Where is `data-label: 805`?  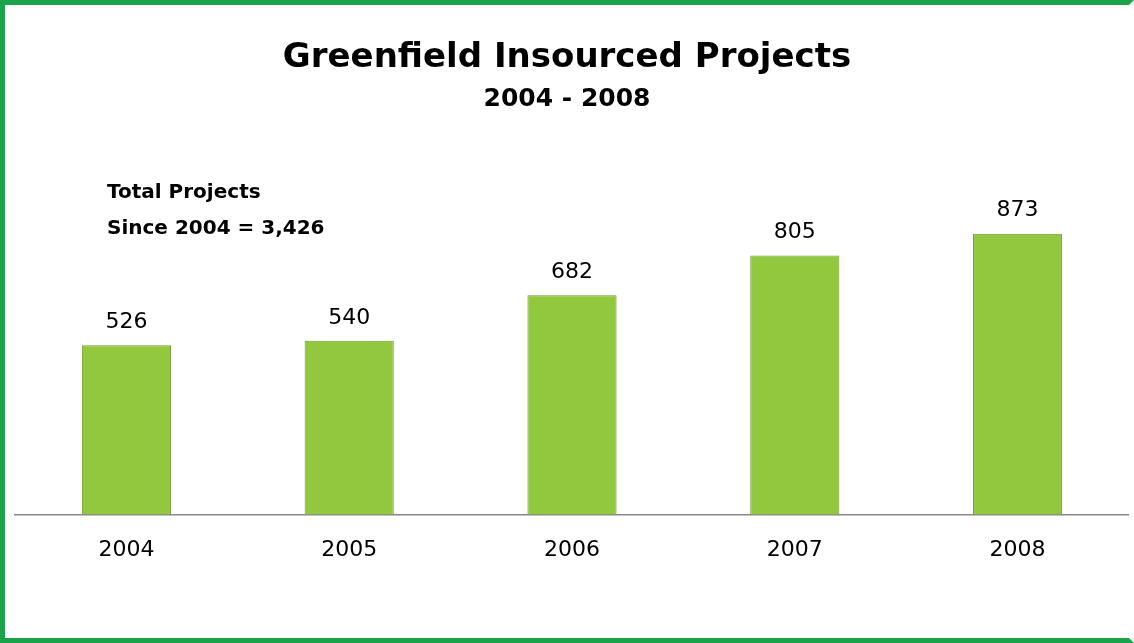
data-label: 805 is located at coordinates (794, 231).